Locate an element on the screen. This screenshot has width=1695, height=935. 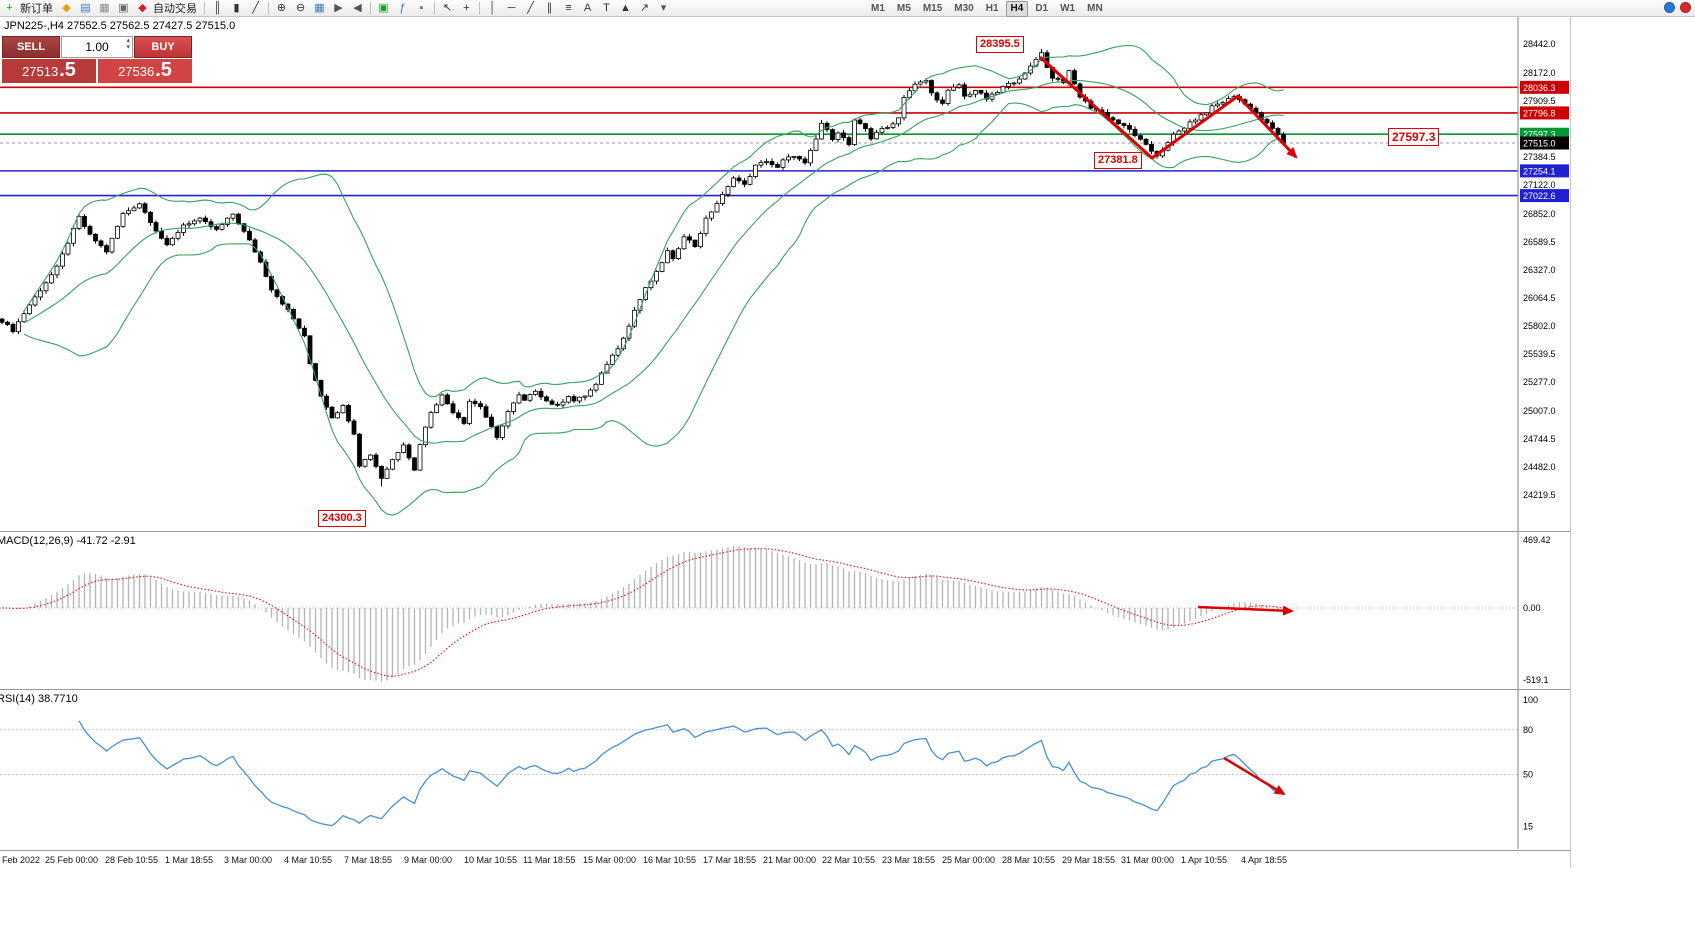
candlestick-chart-icon: ▮ is located at coordinates (236, 7).